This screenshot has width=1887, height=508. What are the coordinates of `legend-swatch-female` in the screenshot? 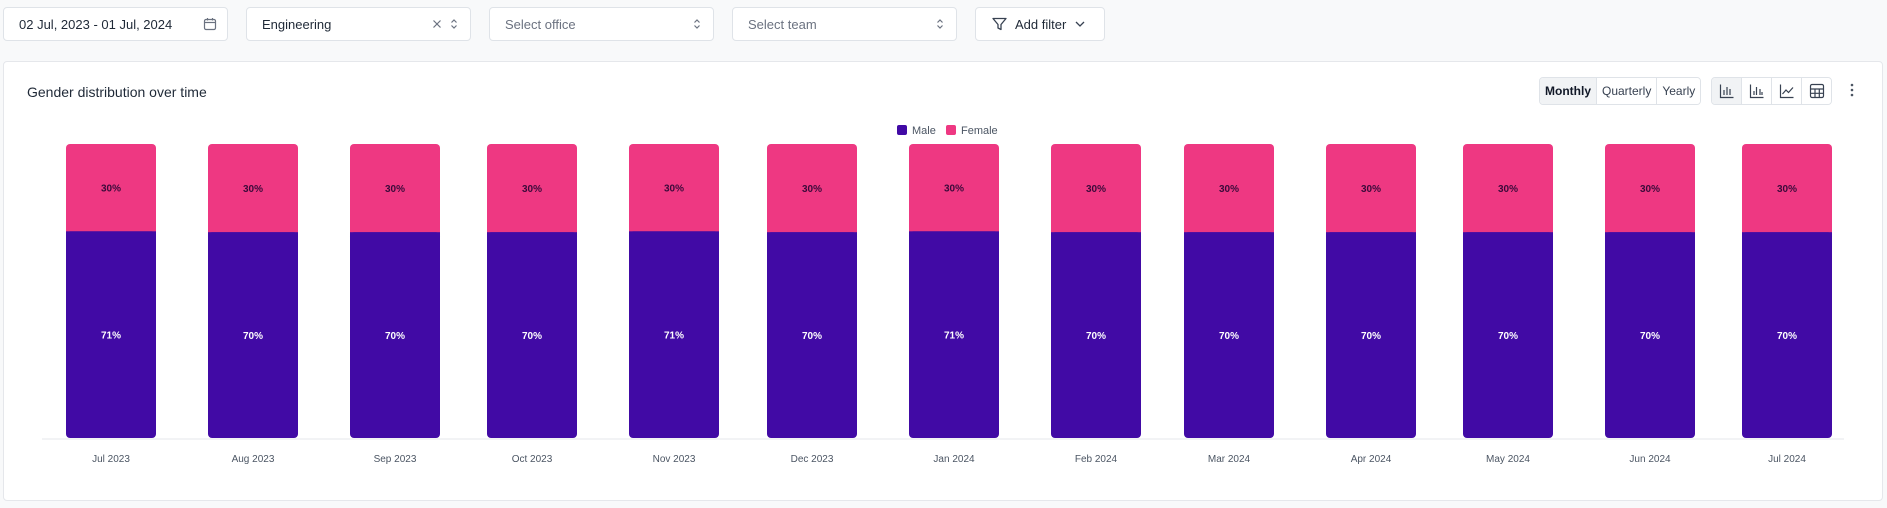 It's located at (951, 130).